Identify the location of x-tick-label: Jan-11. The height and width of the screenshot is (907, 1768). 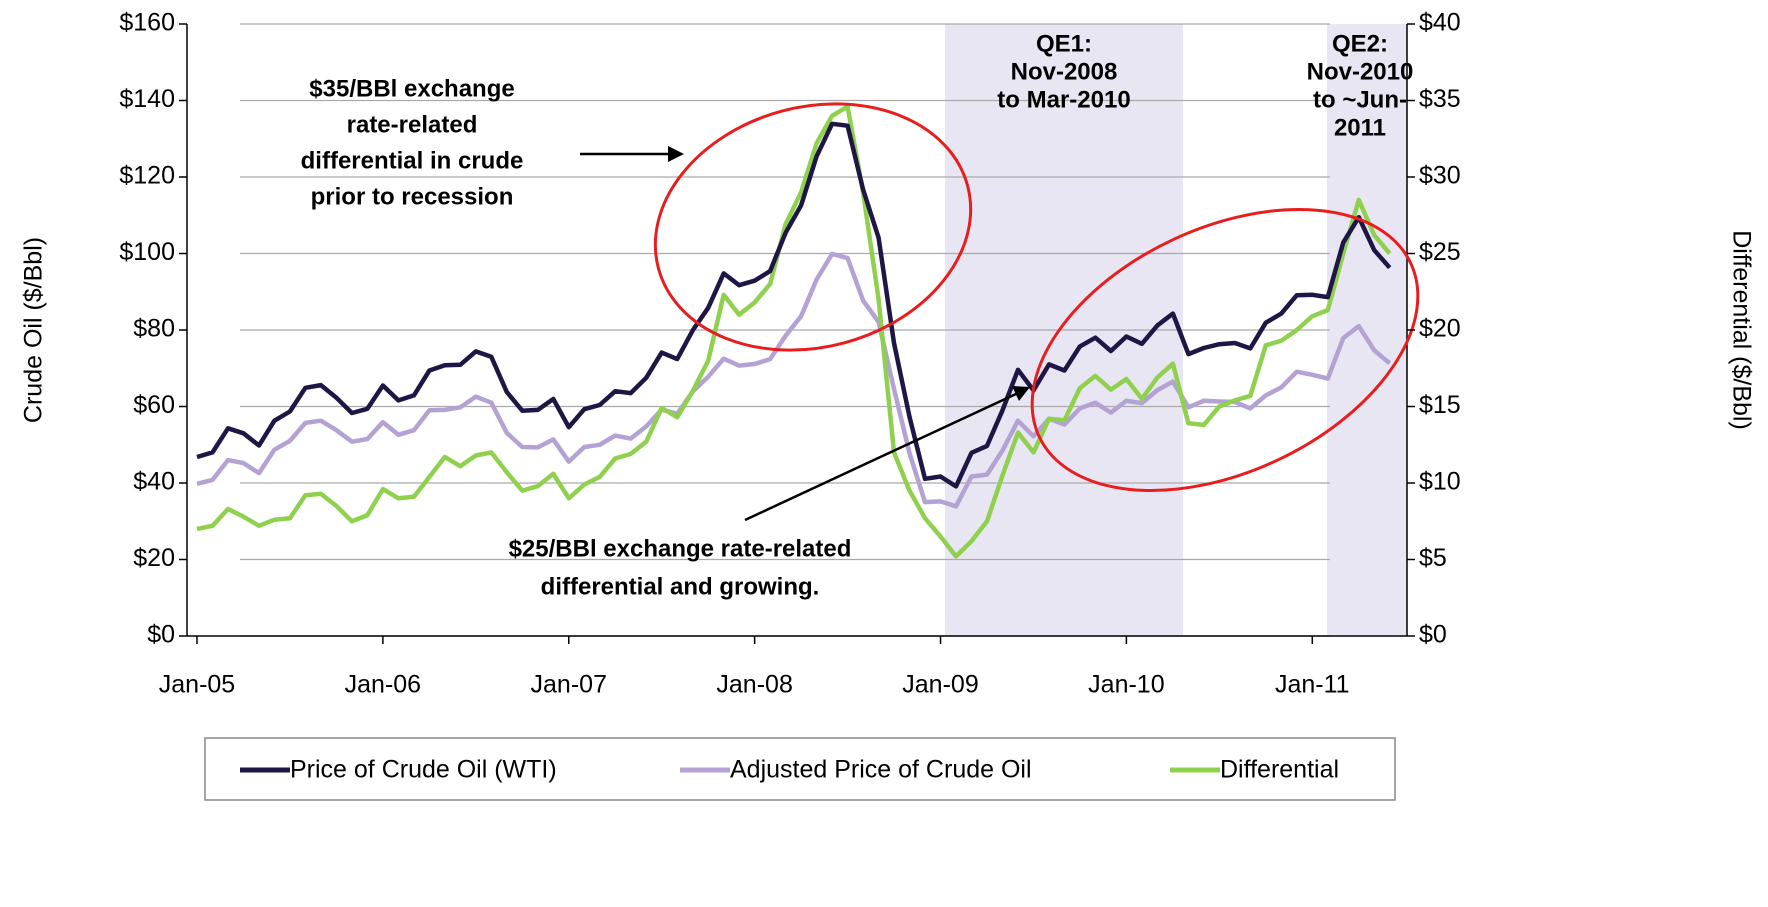
(1312, 685).